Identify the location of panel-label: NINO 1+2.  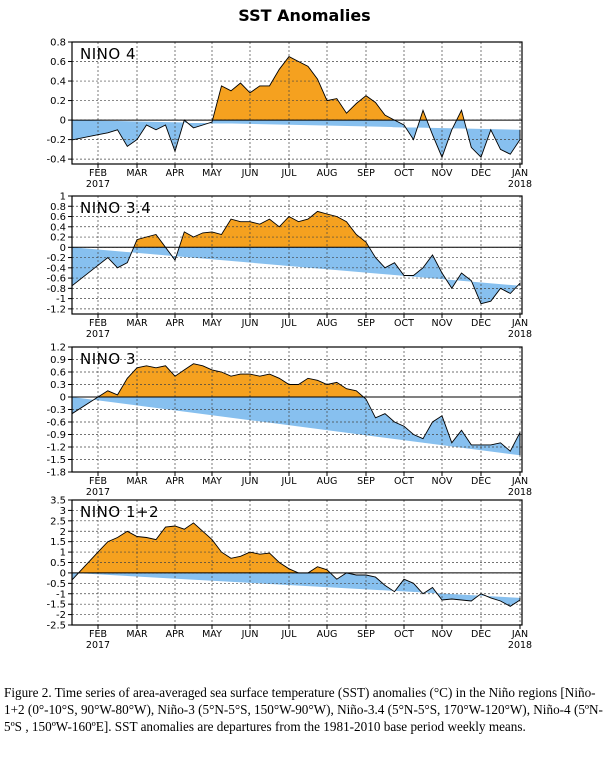
(119, 512).